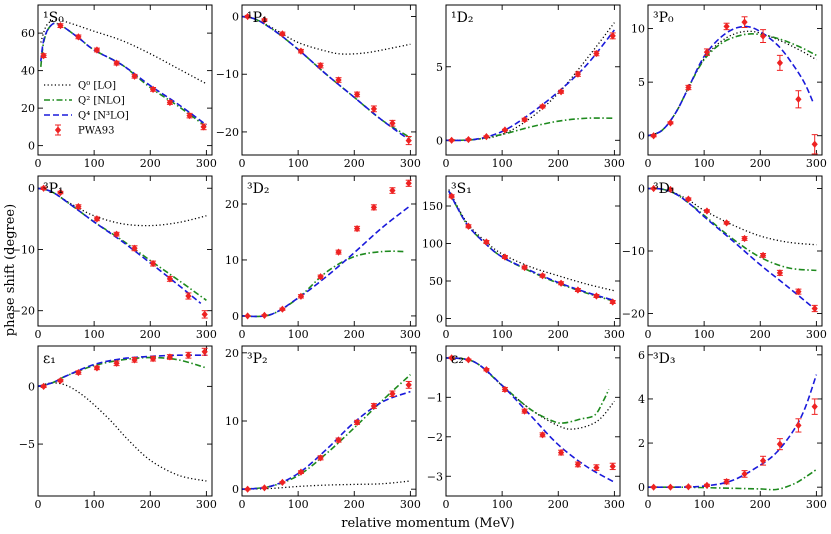 The image size is (831, 534). Describe the element at coordinates (97, 86) in the screenshot. I see `legend-lo-label: Q⁰ [LO]` at that location.